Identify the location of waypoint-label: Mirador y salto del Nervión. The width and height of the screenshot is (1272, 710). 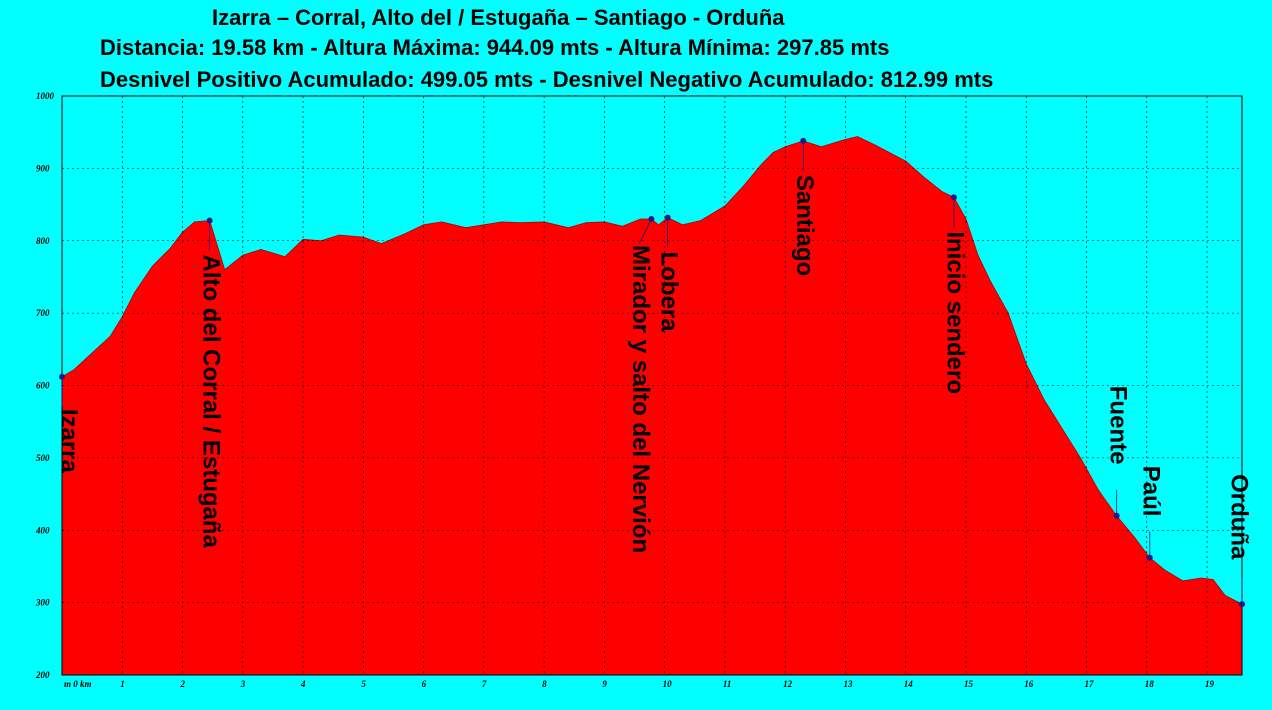
(640, 399).